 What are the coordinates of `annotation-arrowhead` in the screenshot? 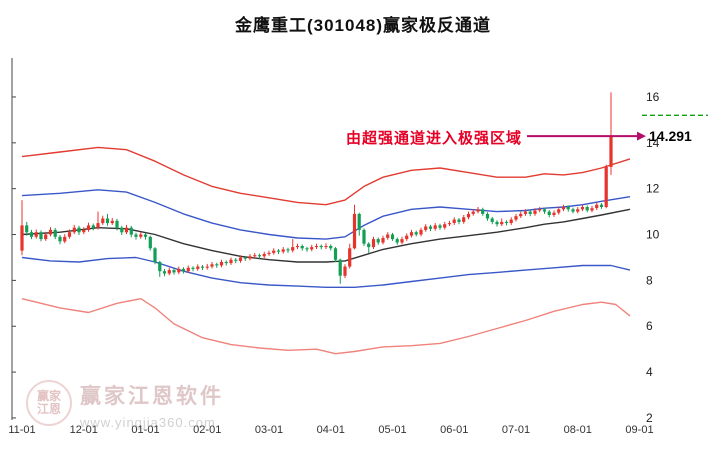 It's located at (641, 136).